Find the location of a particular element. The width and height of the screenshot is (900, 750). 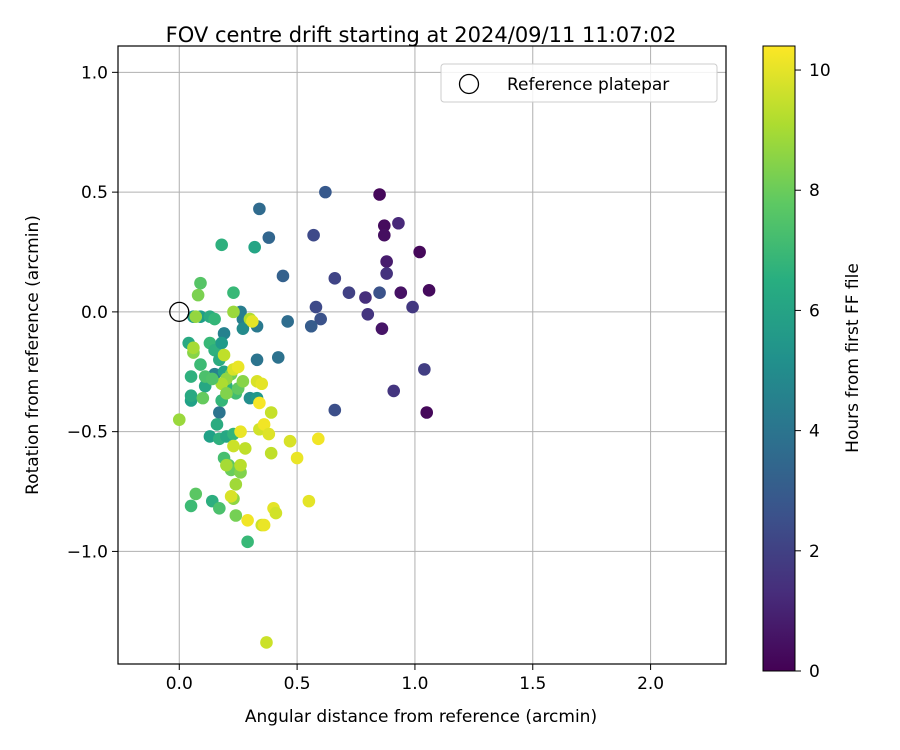

x-axis-title: Angular distance from reference (arcmin) is located at coordinates (421, 717).